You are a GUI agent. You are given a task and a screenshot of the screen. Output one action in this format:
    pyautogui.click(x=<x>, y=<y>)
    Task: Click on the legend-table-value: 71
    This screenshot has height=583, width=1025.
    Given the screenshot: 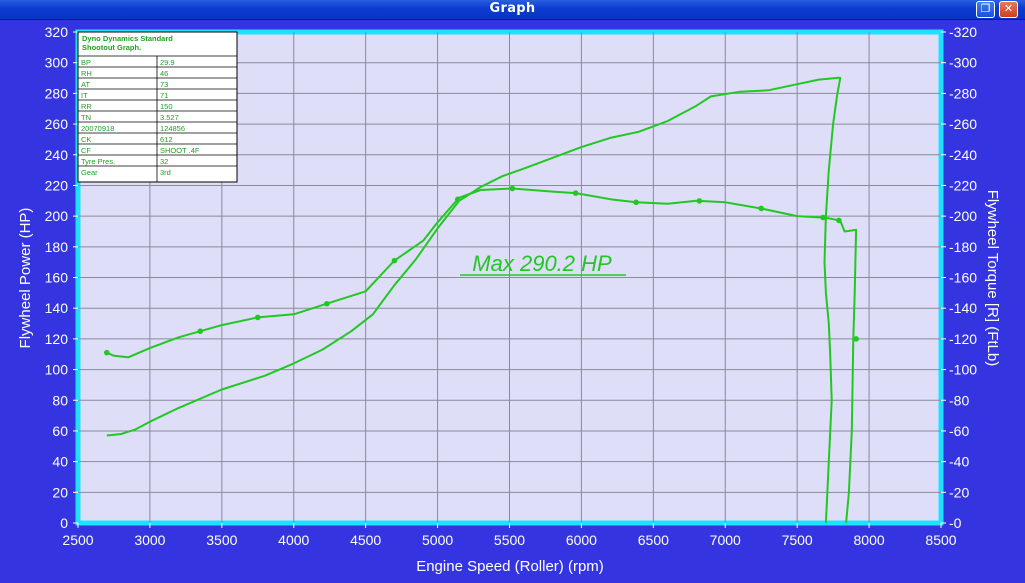 What is the action you would take?
    pyautogui.click(x=164, y=95)
    